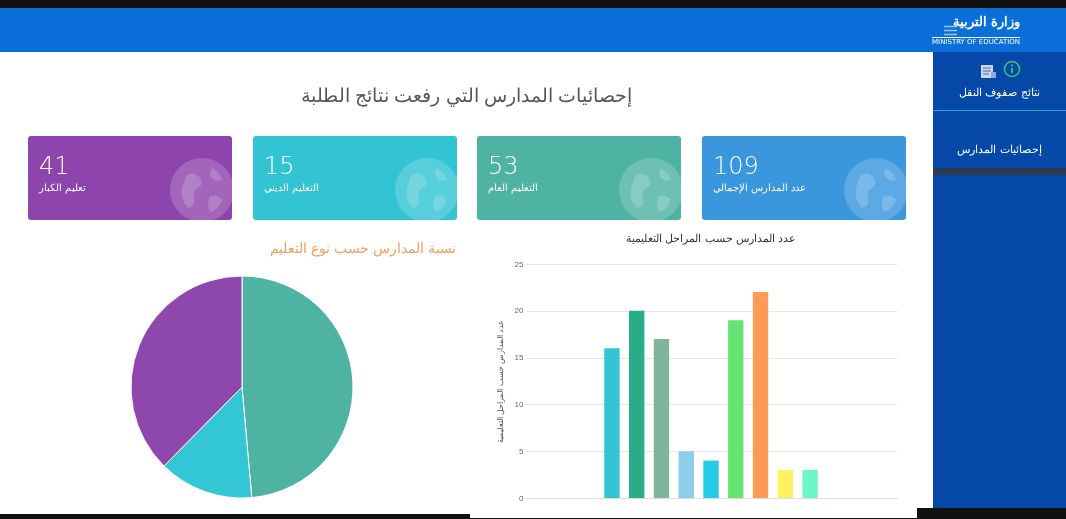 This screenshot has width=1066, height=519. What do you see at coordinates (759, 187) in the screenshot?
I see `category-label: عدد المدارس الإجمالي` at bounding box center [759, 187].